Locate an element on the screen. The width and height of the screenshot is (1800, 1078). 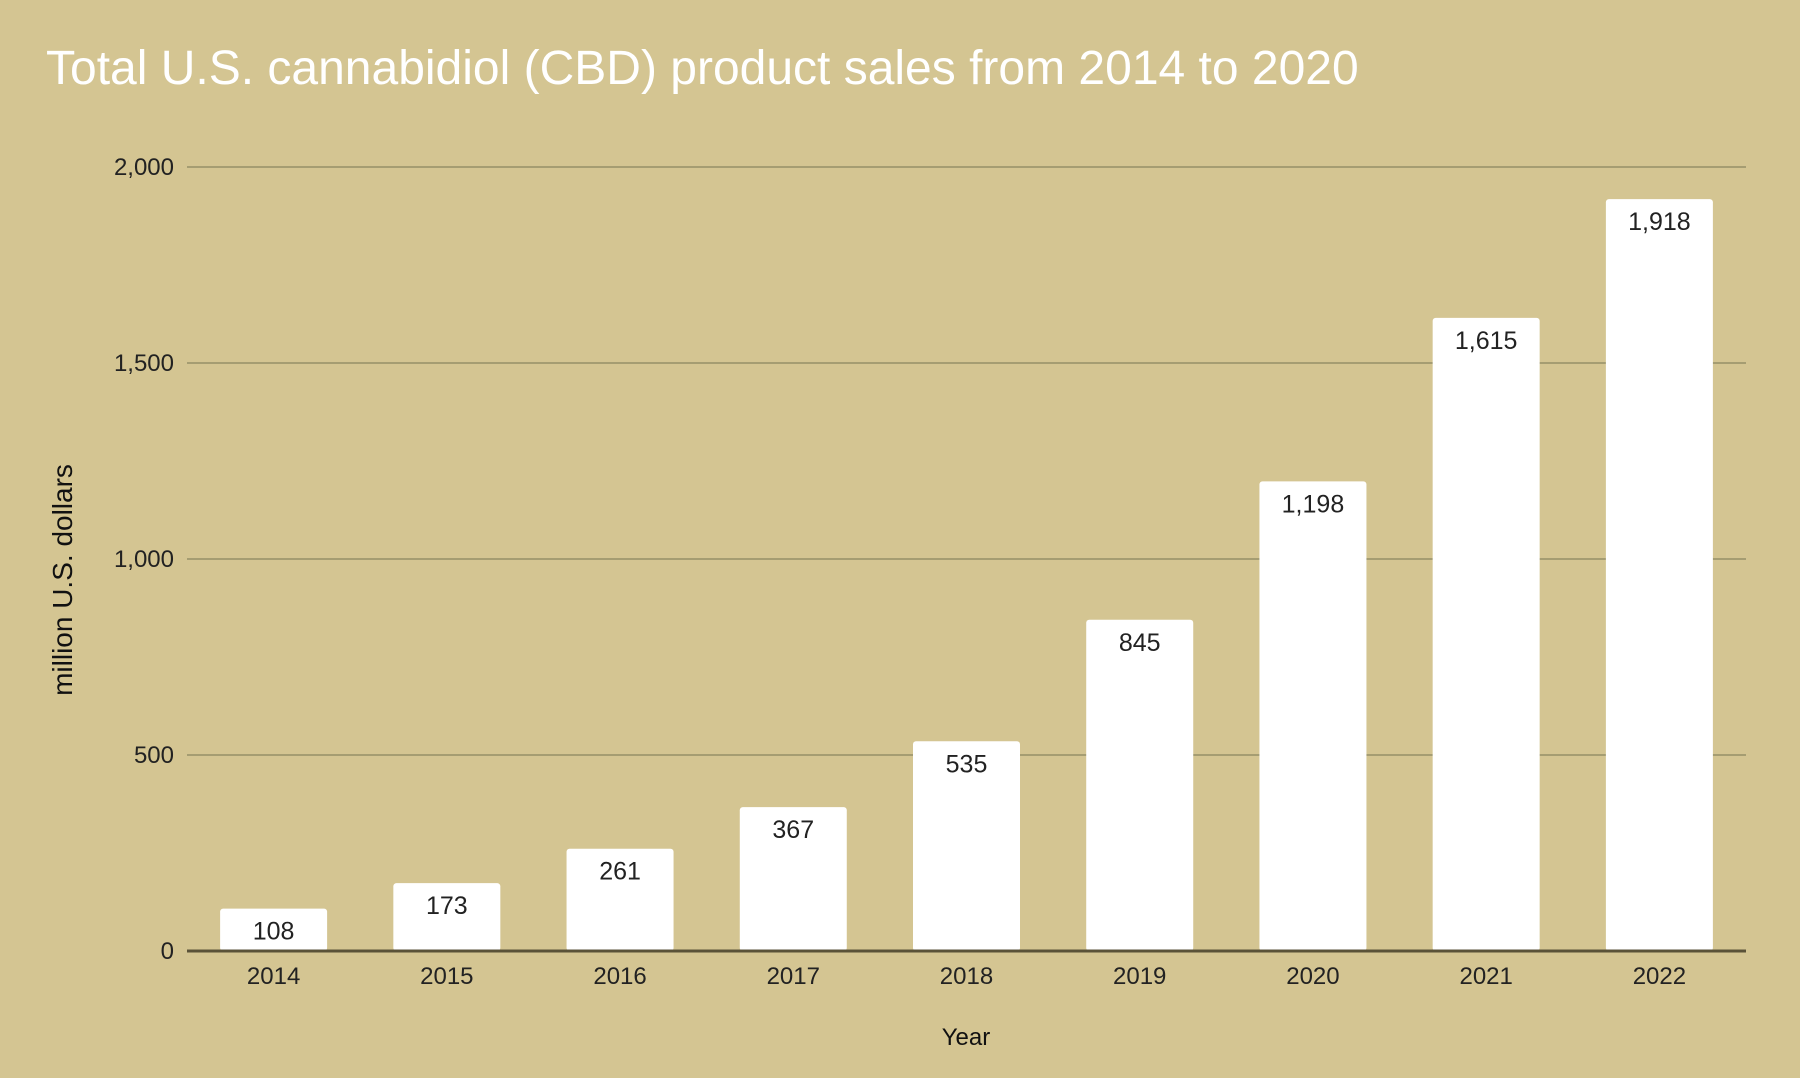
y-axis-ticks: 0 500 1,000 1,500 2,000 is located at coordinates (144, 559).